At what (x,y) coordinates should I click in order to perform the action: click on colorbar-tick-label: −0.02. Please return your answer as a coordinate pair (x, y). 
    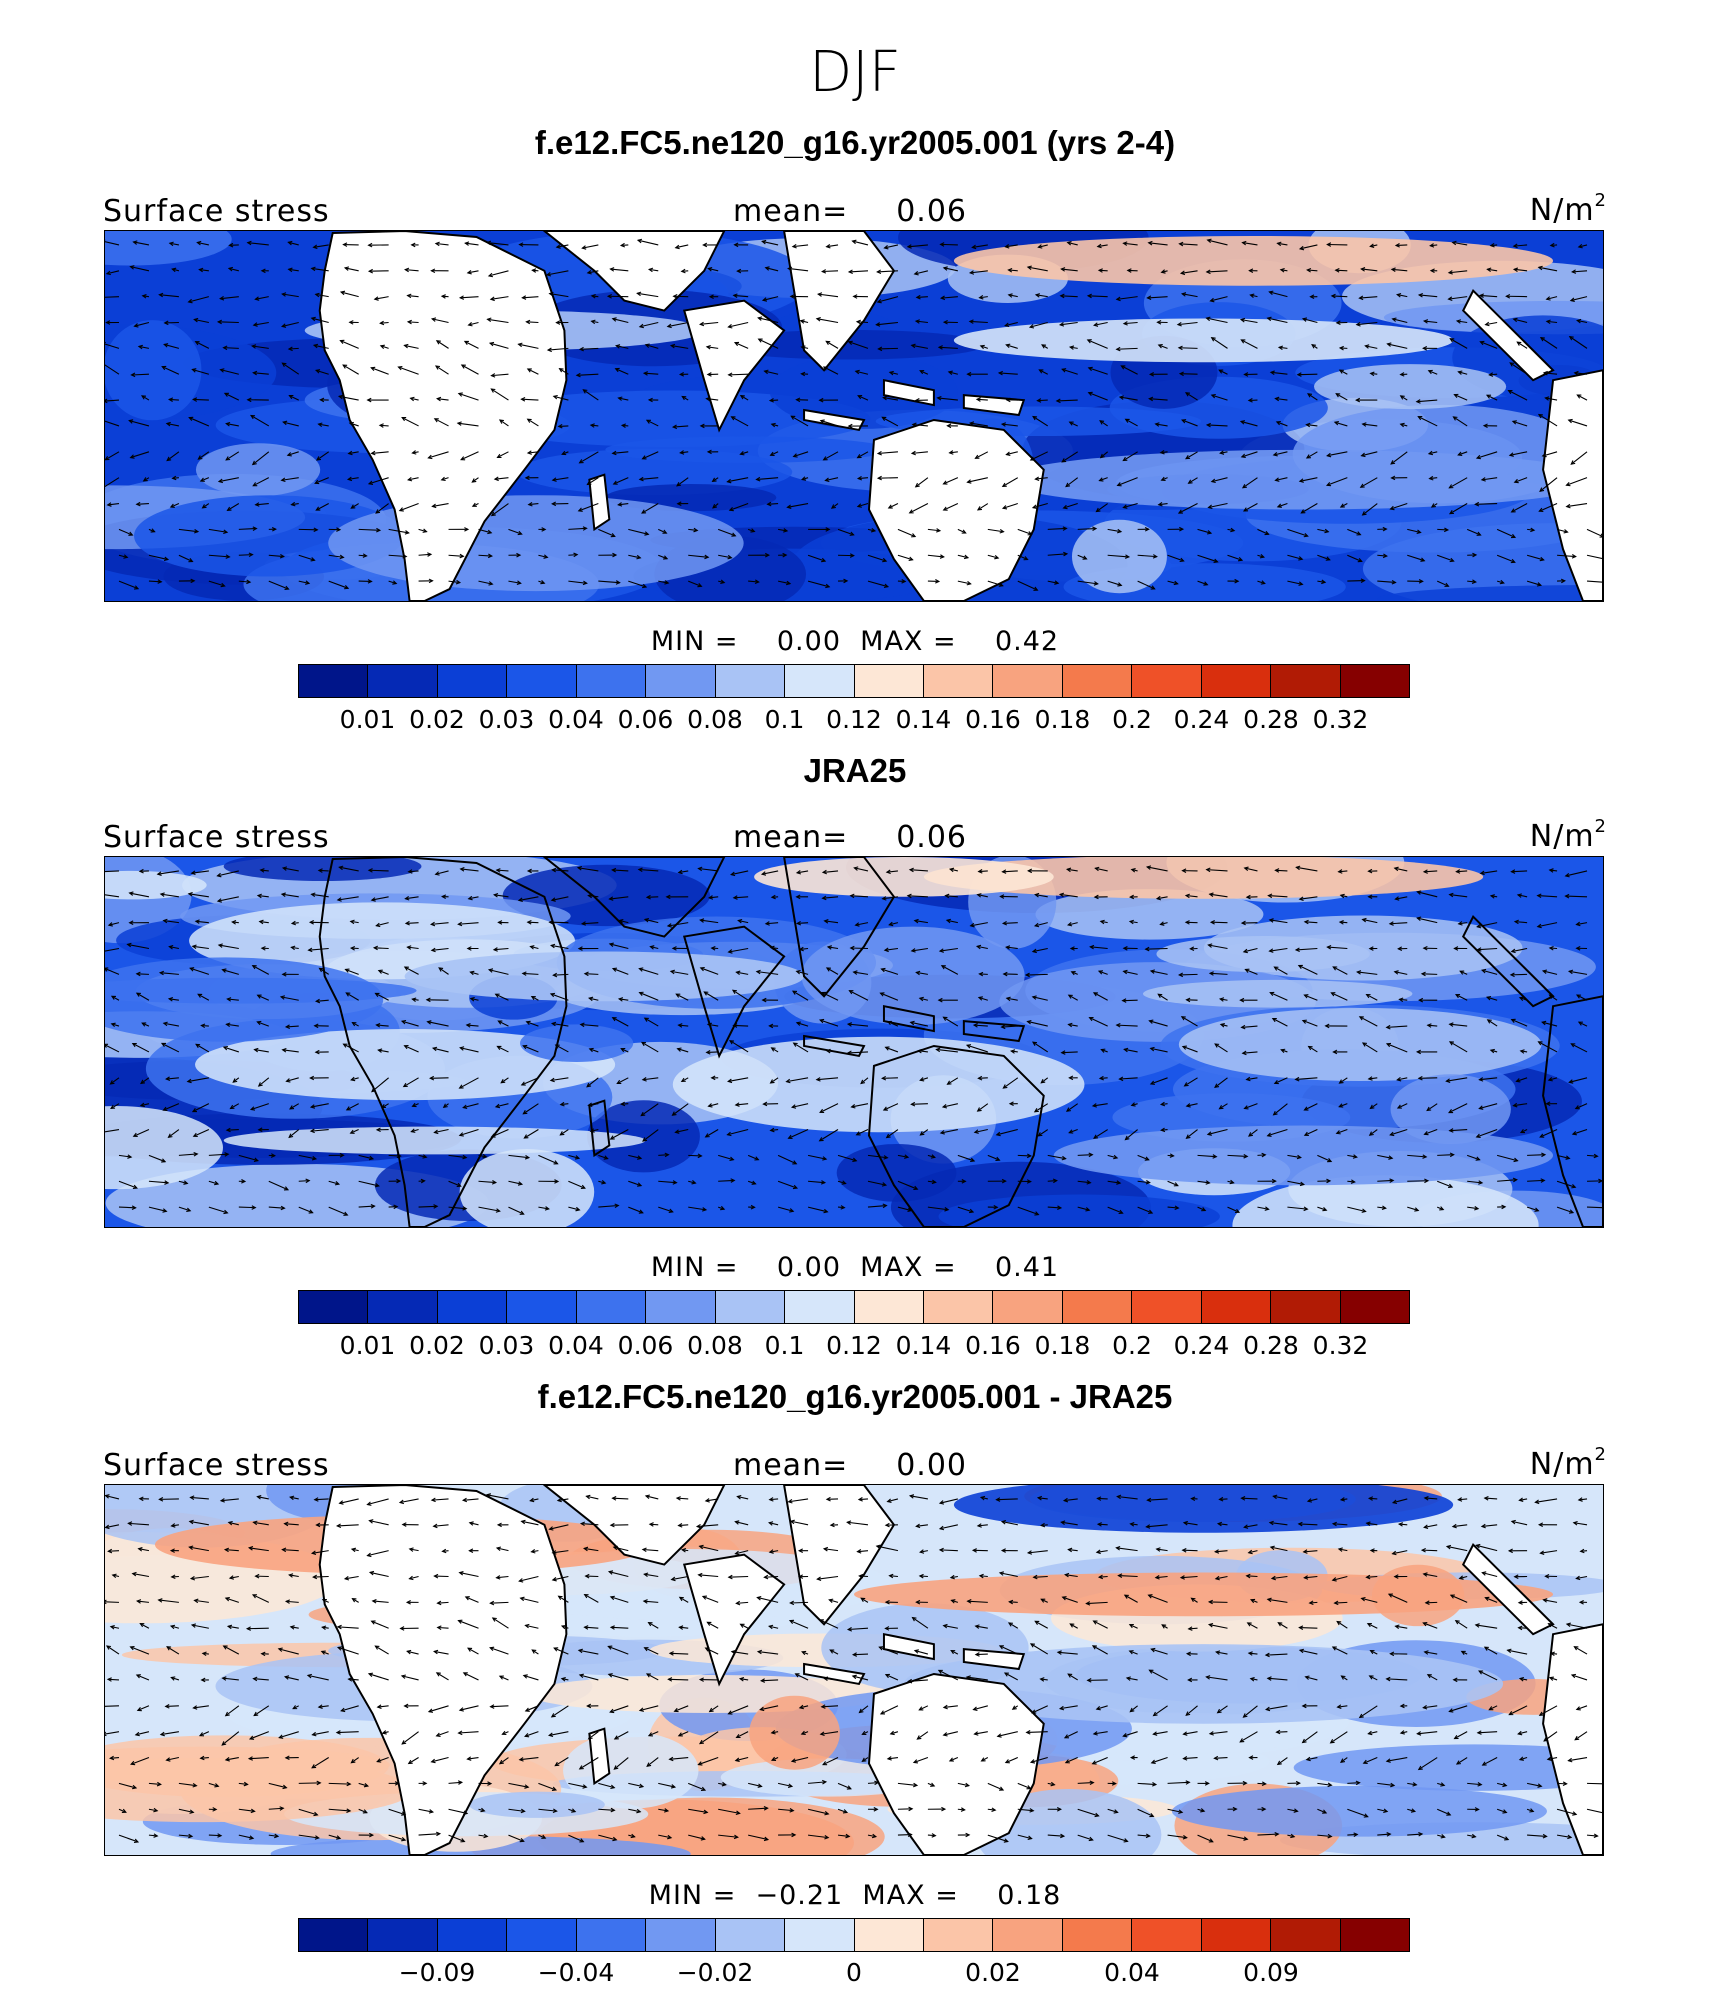
    Looking at the image, I should click on (715, 1972).